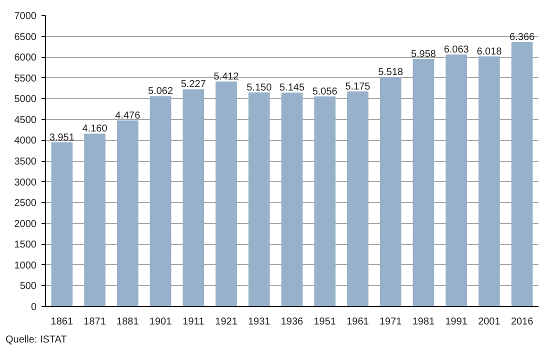 Image resolution: width=550 pixels, height=350 pixels. I want to click on x-tick-label: 1961, so click(358, 322).